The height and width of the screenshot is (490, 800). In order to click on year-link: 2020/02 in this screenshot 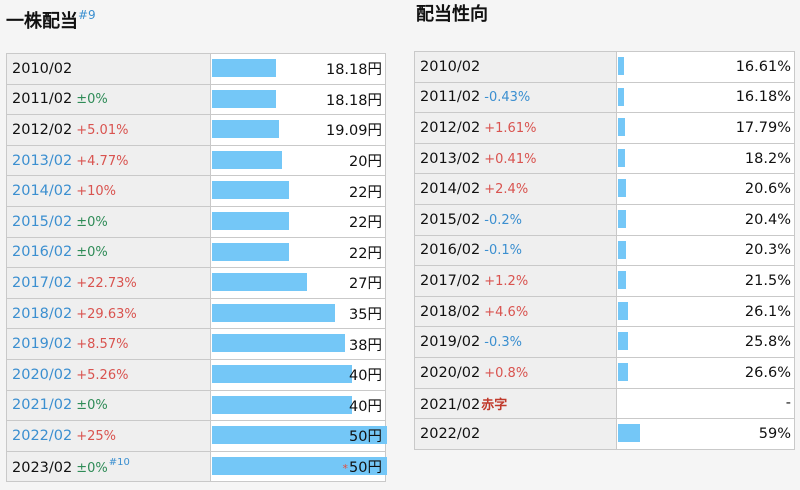, I will do `click(42, 374)`.